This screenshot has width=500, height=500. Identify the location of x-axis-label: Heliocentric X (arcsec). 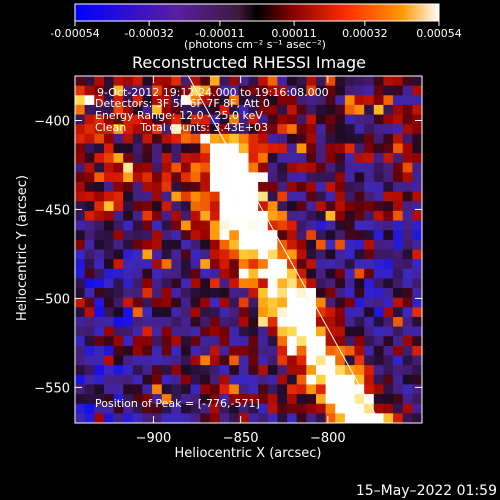
(248, 453).